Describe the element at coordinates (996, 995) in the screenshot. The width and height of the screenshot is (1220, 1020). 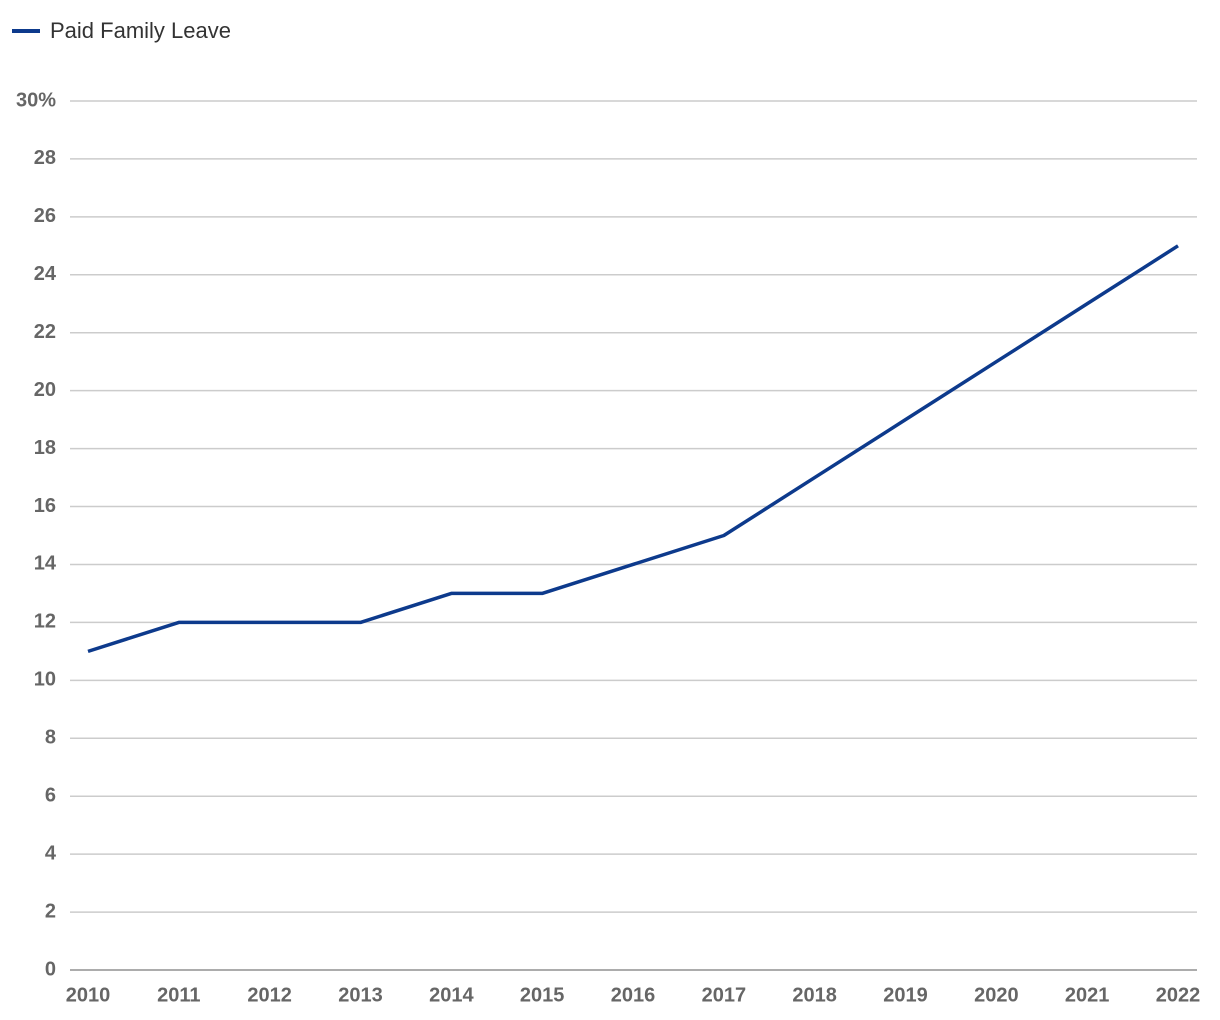
I see `x-tick-label: 2020` at that location.